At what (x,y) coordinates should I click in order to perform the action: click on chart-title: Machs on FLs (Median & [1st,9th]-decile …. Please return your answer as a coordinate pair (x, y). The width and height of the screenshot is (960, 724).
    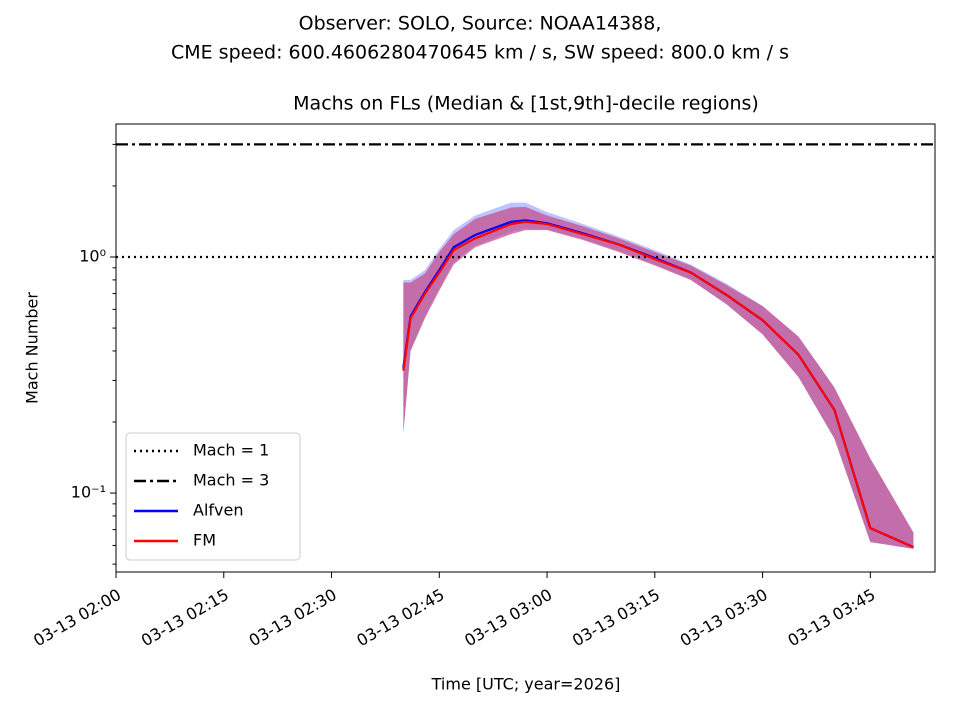
    Looking at the image, I should click on (526, 104).